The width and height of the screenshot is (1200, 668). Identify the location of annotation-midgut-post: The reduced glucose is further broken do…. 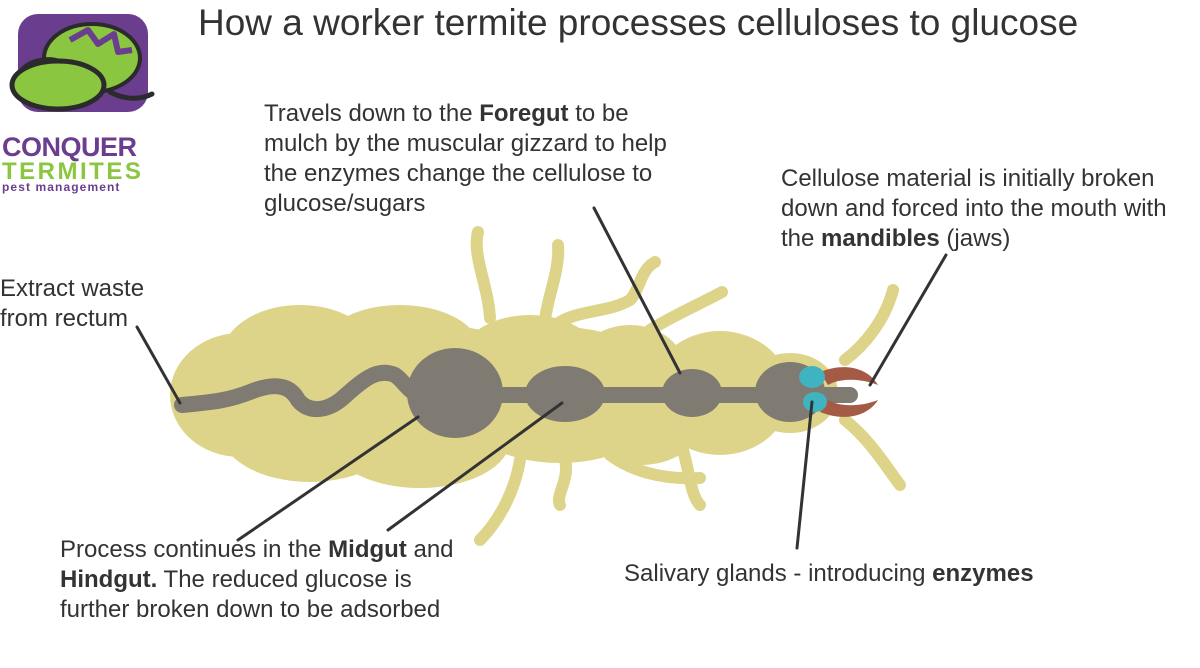
(250, 594).